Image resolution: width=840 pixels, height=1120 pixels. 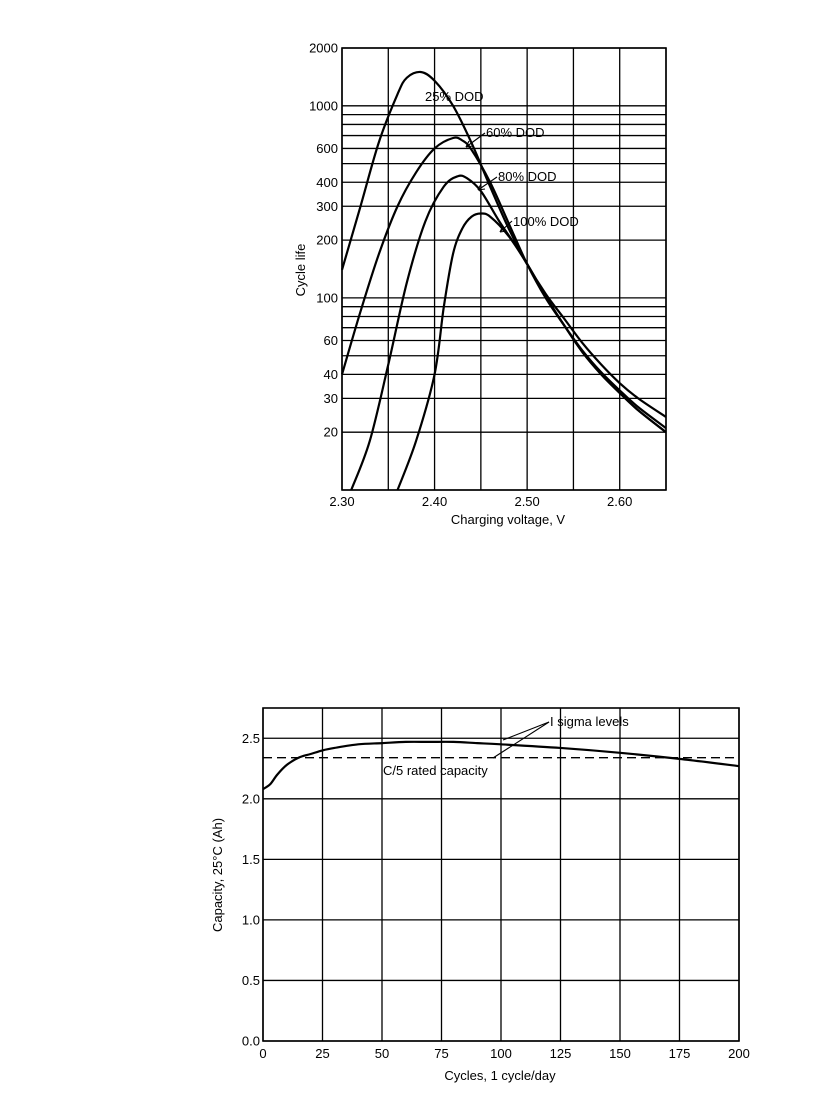 I want to click on cycle-life-x-axis-label: Charging voltage, V, so click(x=508, y=519).